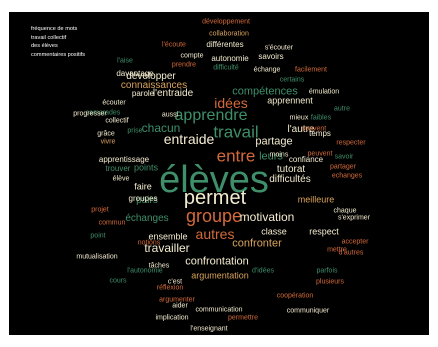  I want to click on cloud-word: prendre, so click(184, 65).